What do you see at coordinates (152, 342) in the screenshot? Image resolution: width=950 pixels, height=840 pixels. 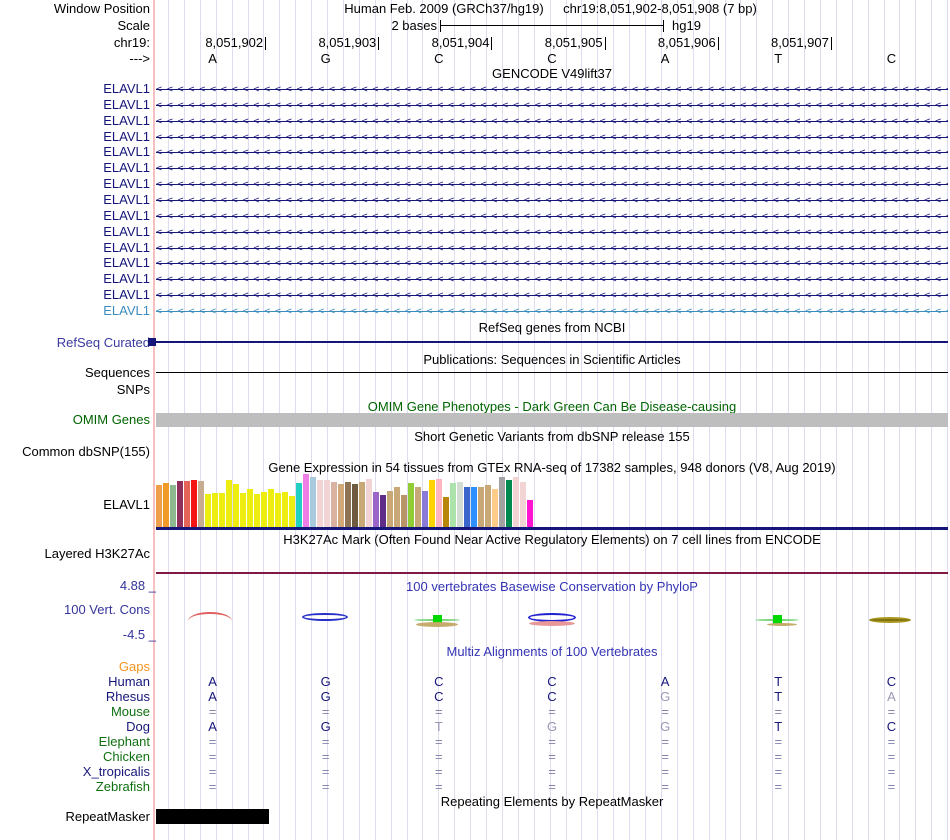 I see `refseq-left-marker` at bounding box center [152, 342].